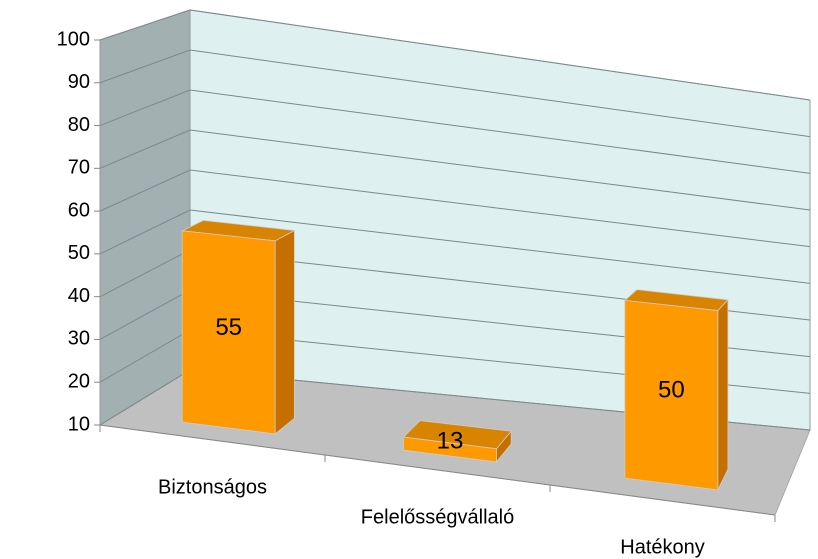 This screenshot has height=559, width=818. I want to click on x-axis, so click(437, 470).